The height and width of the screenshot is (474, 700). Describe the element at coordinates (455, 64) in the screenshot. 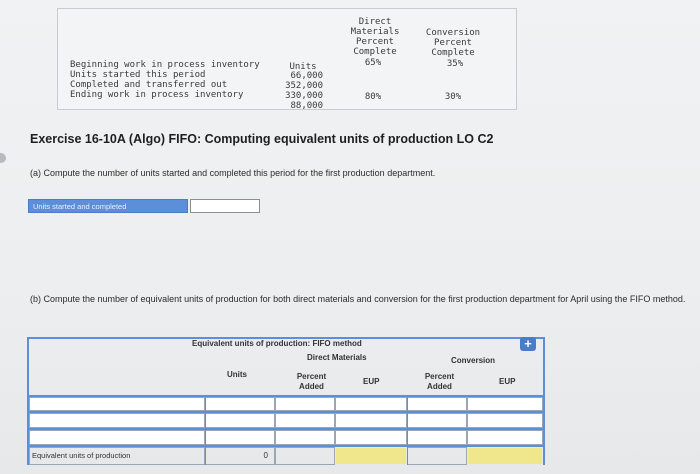

I see `conv-beginning-percent: 35%` at that location.